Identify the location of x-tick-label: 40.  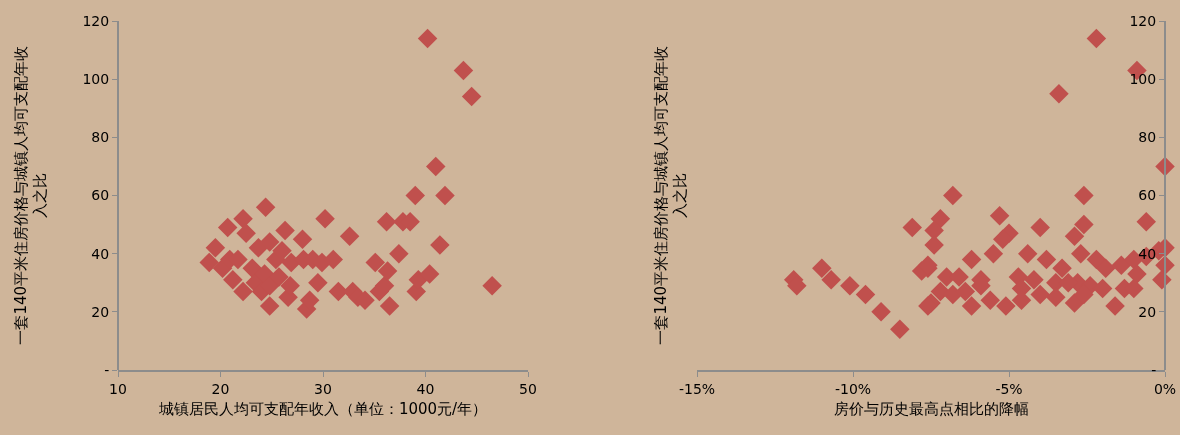
(425, 388).